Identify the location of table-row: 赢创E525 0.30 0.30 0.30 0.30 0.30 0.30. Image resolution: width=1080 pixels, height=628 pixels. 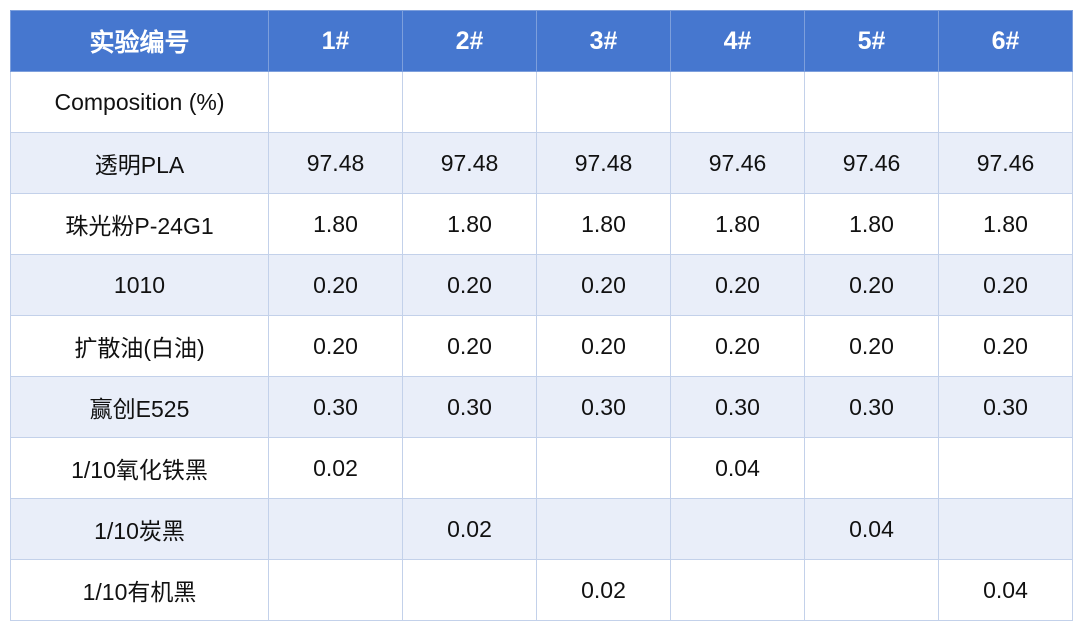
(541, 407).